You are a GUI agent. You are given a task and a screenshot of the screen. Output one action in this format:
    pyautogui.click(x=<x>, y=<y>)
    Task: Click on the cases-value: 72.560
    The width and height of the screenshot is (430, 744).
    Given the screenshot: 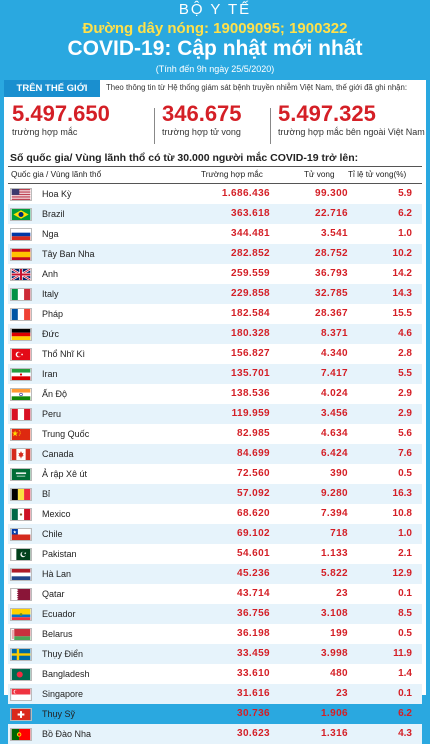 What is the action you would take?
    pyautogui.click(x=253, y=473)
    